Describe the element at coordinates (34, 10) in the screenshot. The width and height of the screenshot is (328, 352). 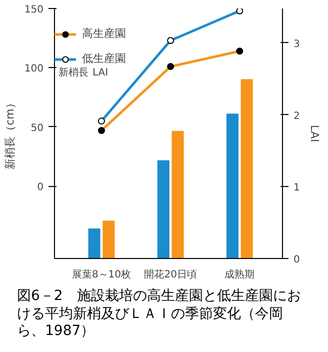
I see `y-tick-label: 150` at that location.